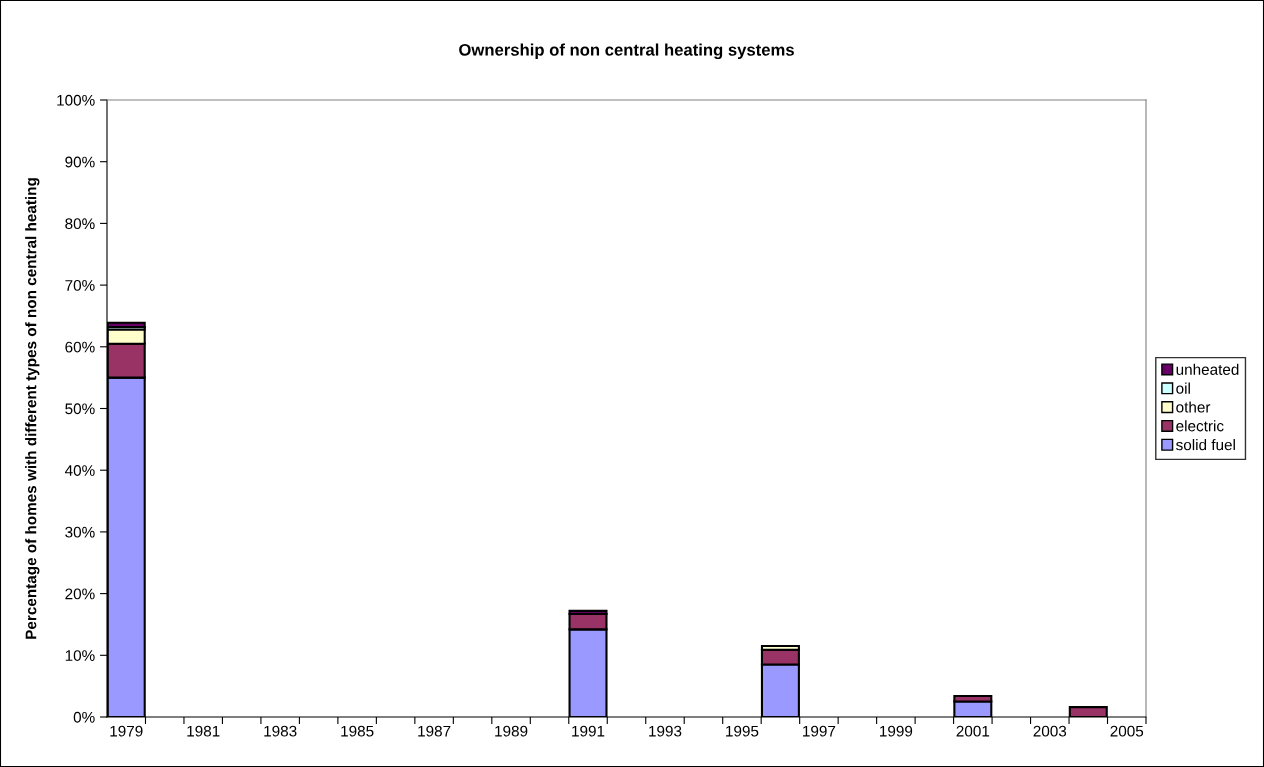  What do you see at coordinates (80, 655) in the screenshot?
I see `y-tick-label: 10%` at bounding box center [80, 655].